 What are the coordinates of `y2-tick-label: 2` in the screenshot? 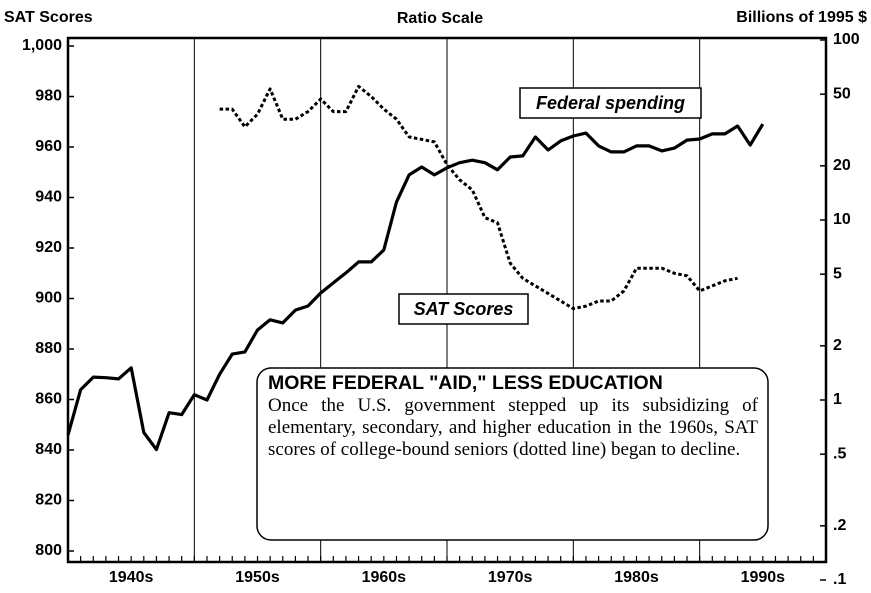 It's located at (837, 345).